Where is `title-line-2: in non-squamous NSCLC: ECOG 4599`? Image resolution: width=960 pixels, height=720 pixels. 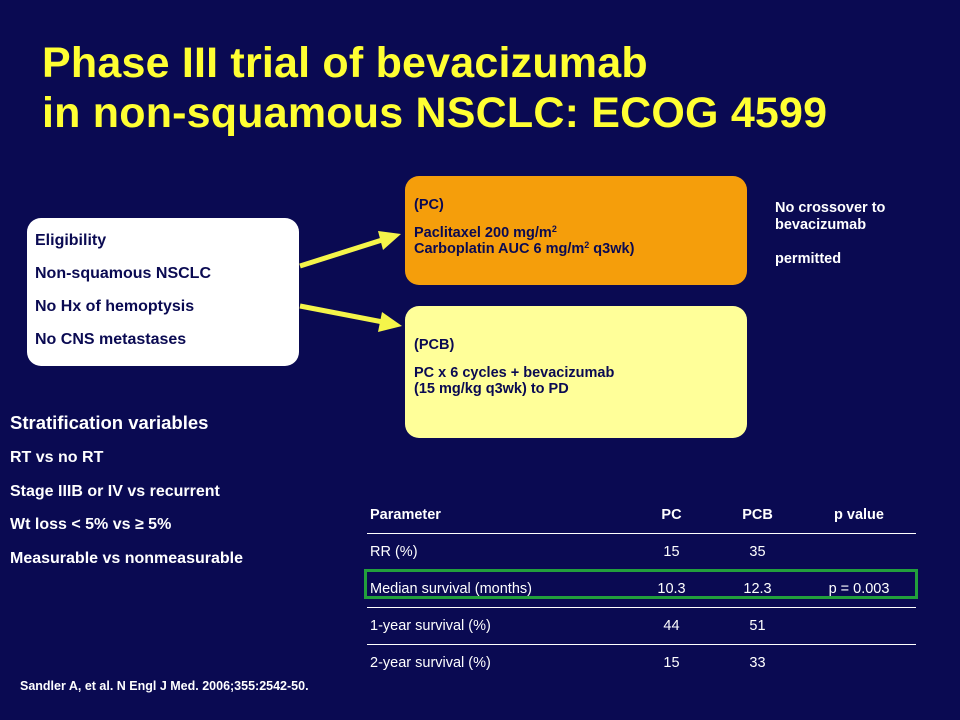 title-line-2: in non-squamous NSCLC: ECOG 4599 is located at coordinates (435, 113).